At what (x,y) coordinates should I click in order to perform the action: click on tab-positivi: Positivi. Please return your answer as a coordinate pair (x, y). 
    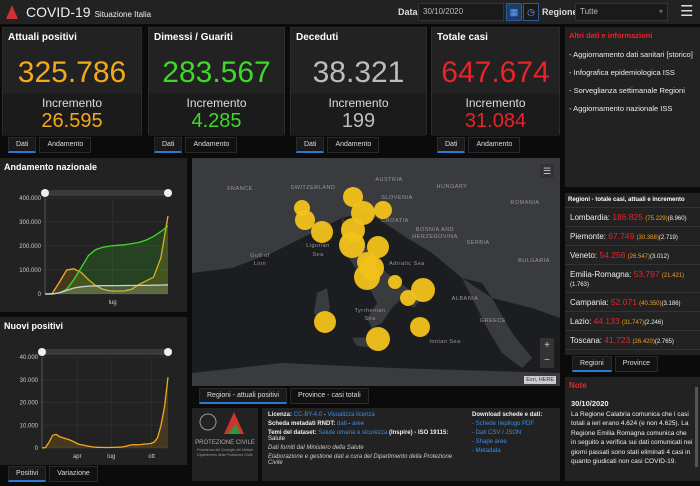
    Looking at the image, I should click on (27, 474).